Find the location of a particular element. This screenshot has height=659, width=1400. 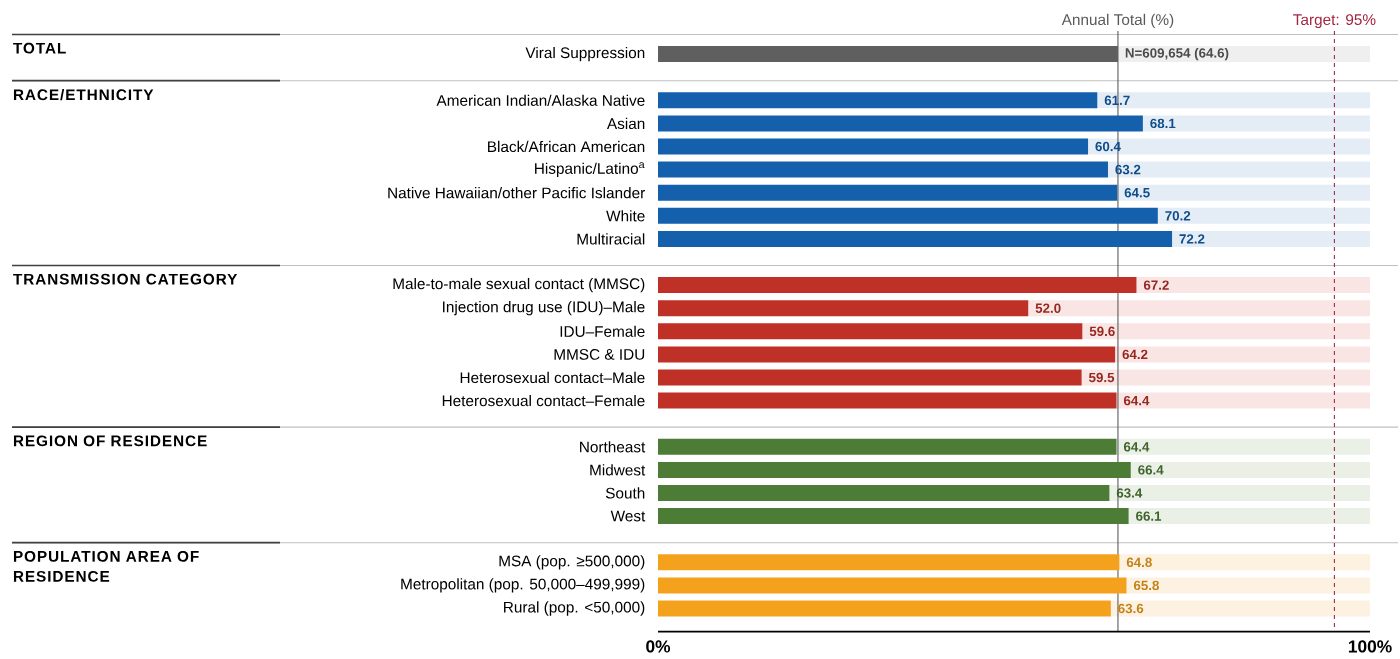

y-tick-label: Asian is located at coordinates (625, 123).